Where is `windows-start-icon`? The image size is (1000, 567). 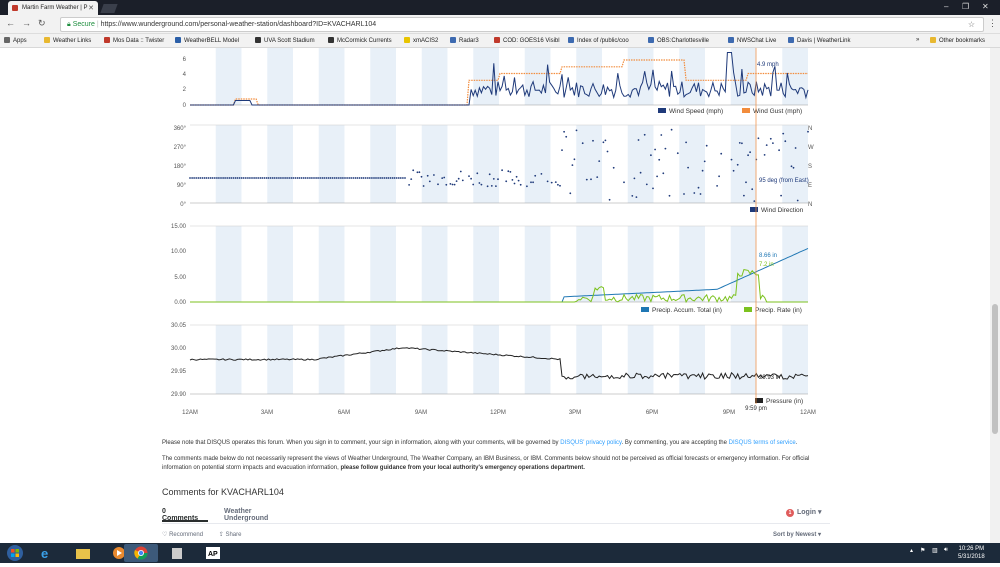 windows-start-icon is located at coordinates (15, 553).